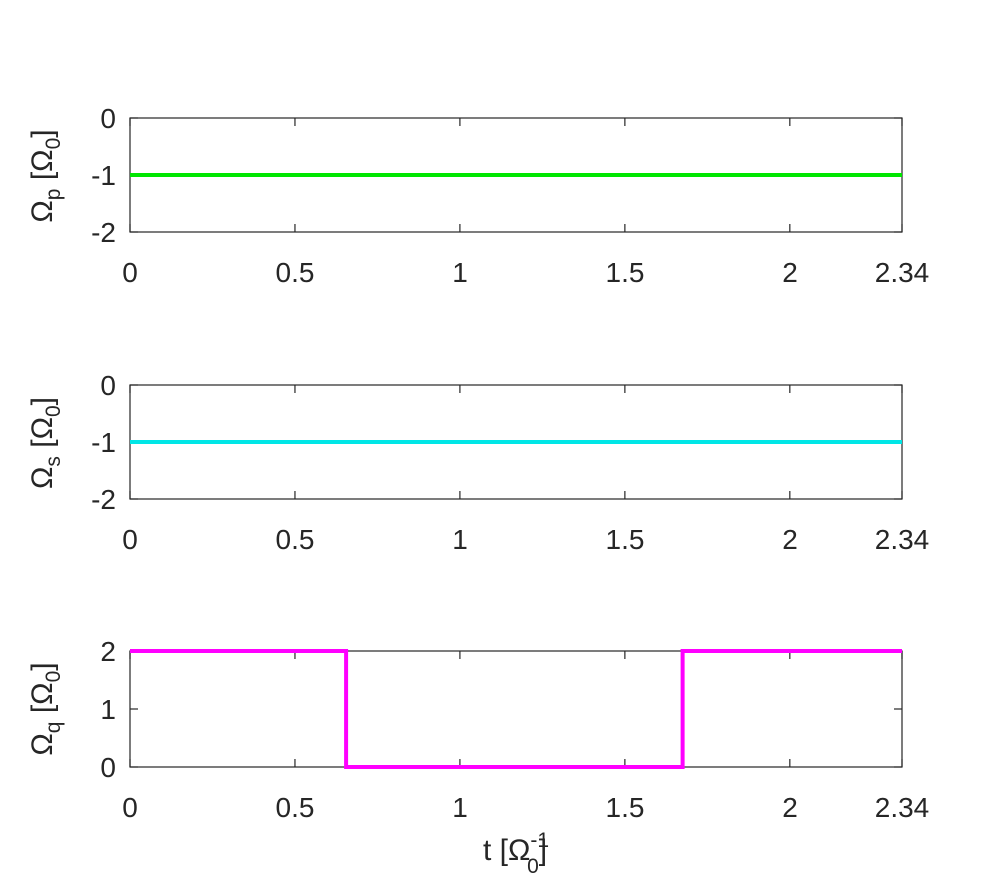 Image resolution: width=996 pixels, height=890 pixels. I want to click on ytick-label-p-1: -1, so click(103, 175).